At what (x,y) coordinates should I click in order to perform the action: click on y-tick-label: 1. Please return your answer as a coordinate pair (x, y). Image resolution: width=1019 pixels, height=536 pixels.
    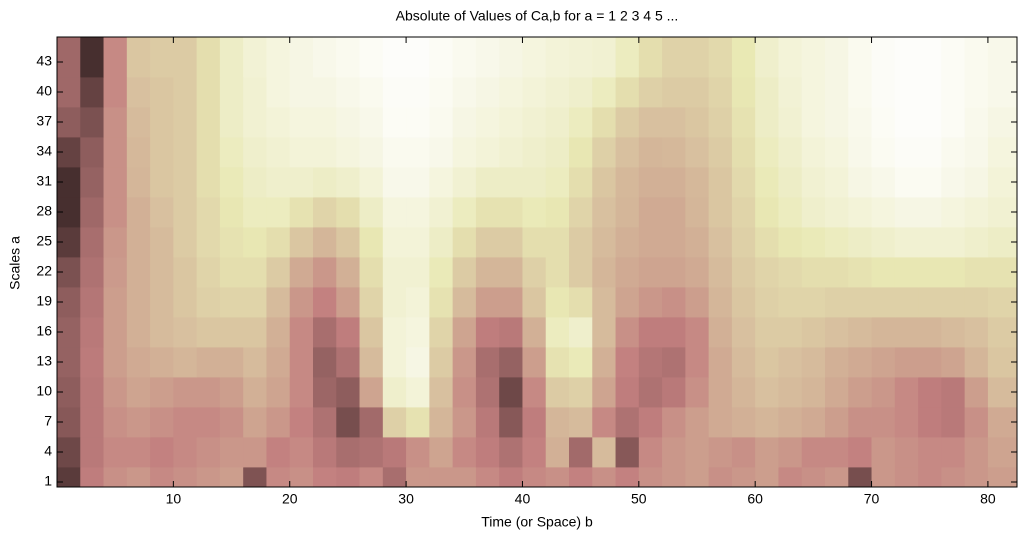
    Looking at the image, I should click on (48, 481).